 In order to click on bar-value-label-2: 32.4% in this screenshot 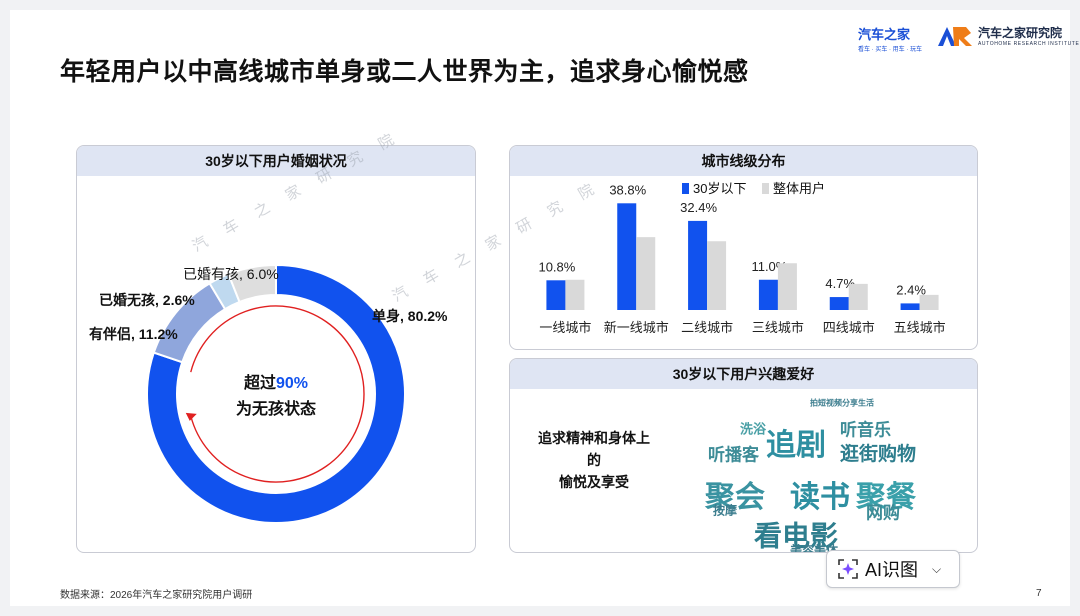, I will do `click(698, 207)`.